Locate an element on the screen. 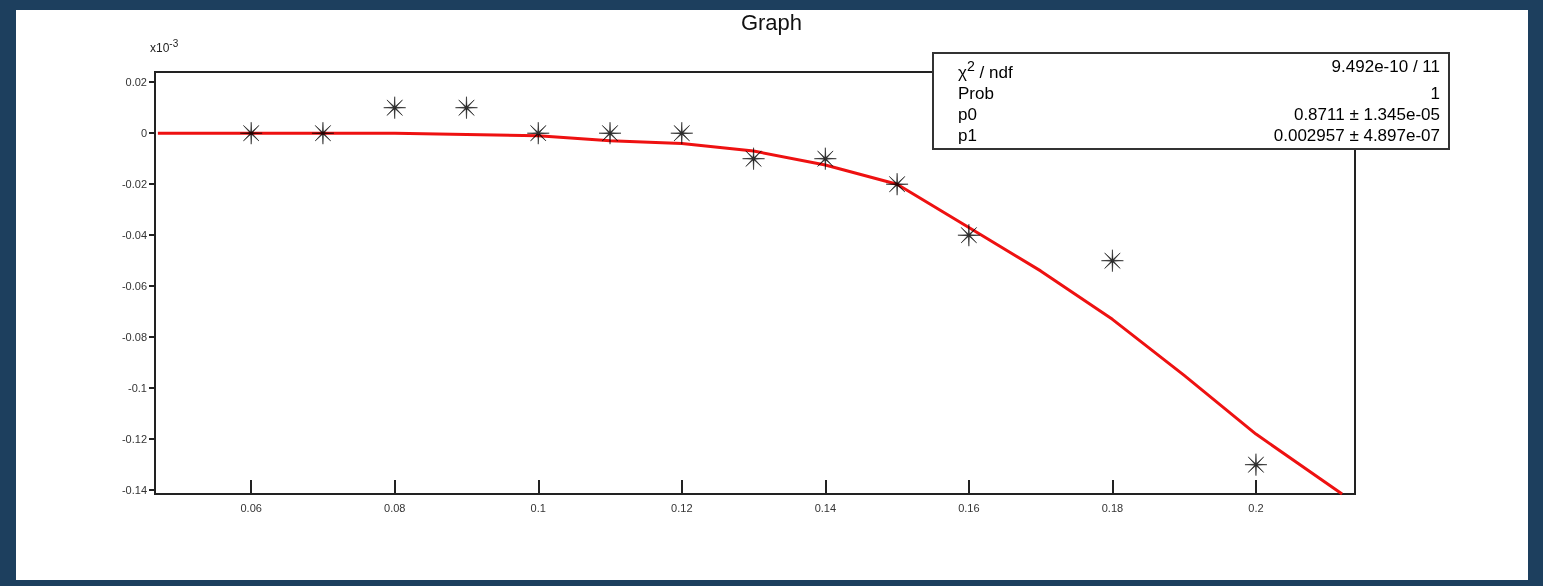 The image size is (1543, 586). chart-title: Graph is located at coordinates (771, 22).